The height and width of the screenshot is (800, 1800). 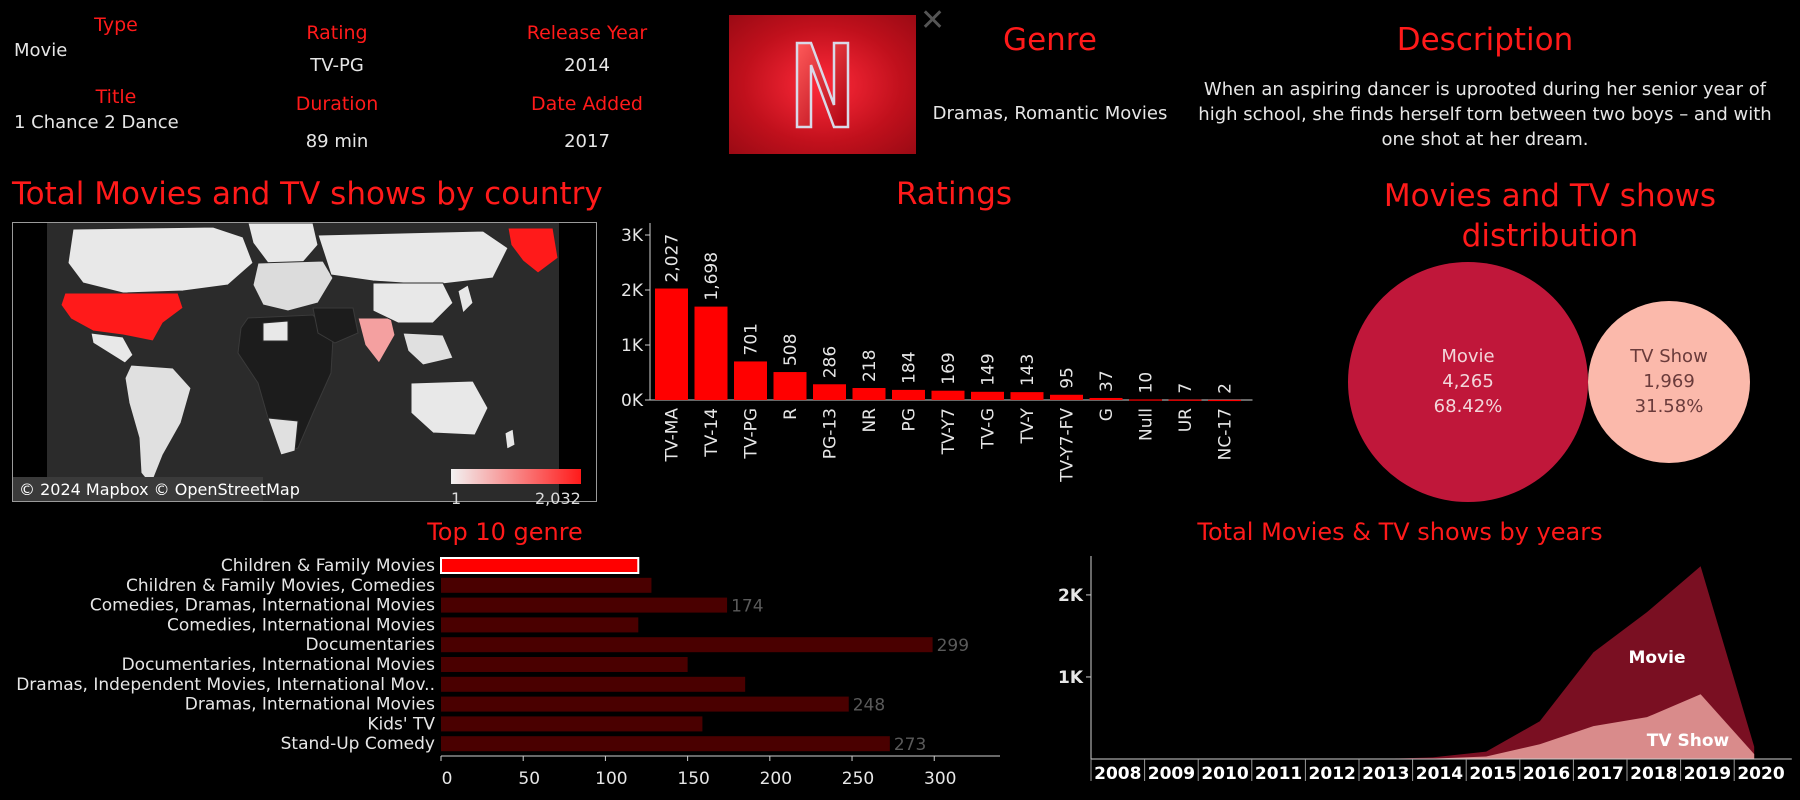 What do you see at coordinates (1400, 532) in the screenshot?
I see `years-chart-title: Total Movies & TV shows by years` at bounding box center [1400, 532].